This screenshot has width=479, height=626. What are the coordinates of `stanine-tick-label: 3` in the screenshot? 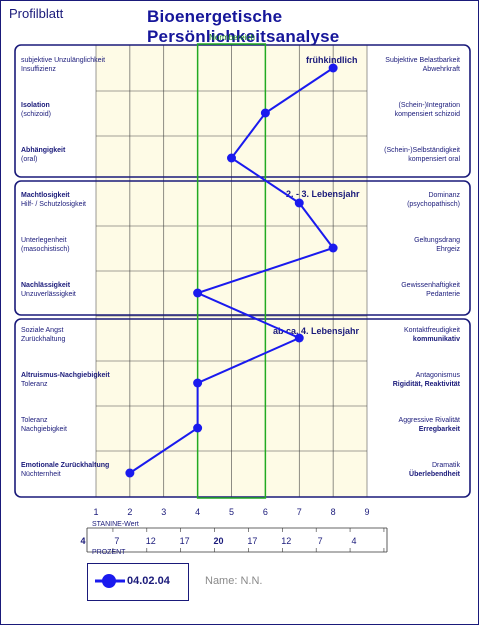 It's located at (164, 512).